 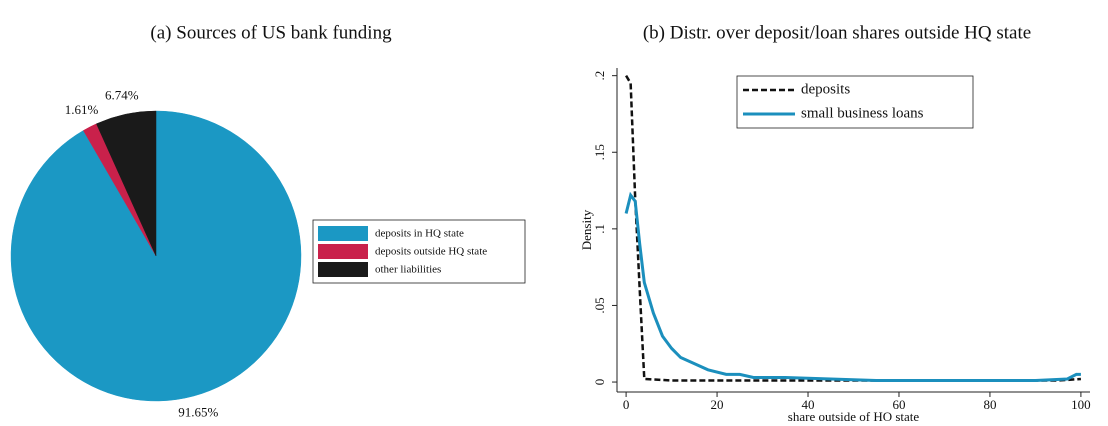 What do you see at coordinates (82, 109) in the screenshot?
I see `slice-label: 1.61%` at bounding box center [82, 109].